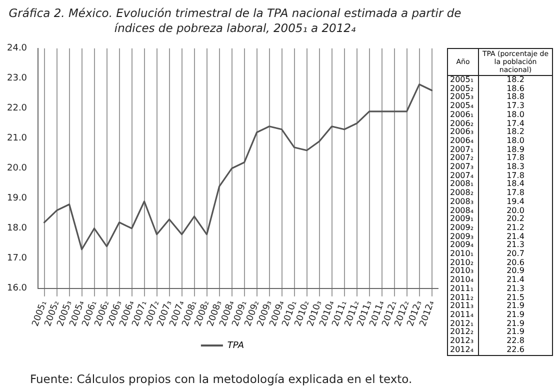 Image resolution: width=556 pixels, height=392 pixels. I want to click on category-label: 2005₂, so click(462, 88).